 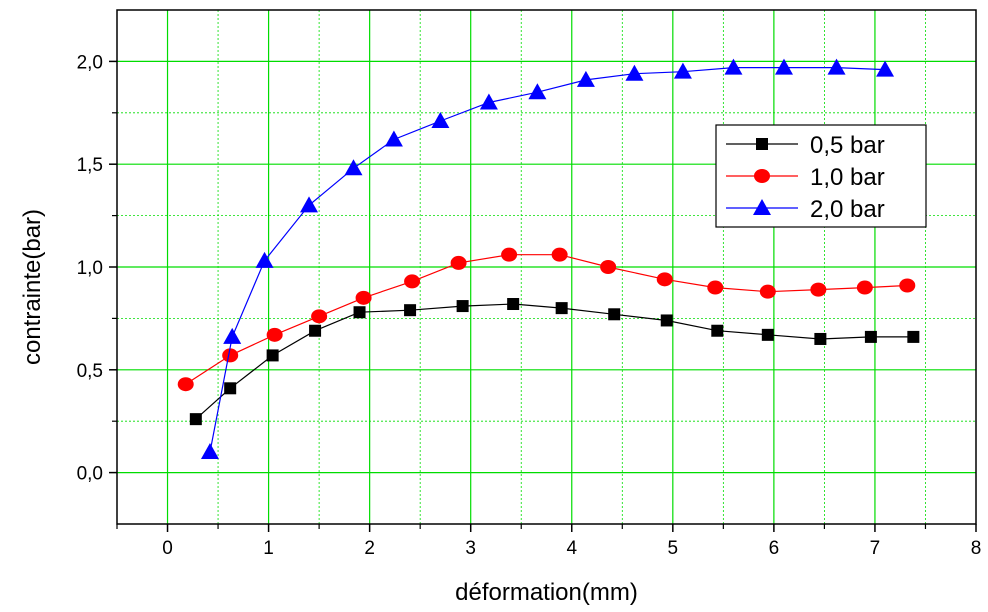 What do you see at coordinates (90, 62) in the screenshot?
I see `y-tick-label: 2,0` at bounding box center [90, 62].